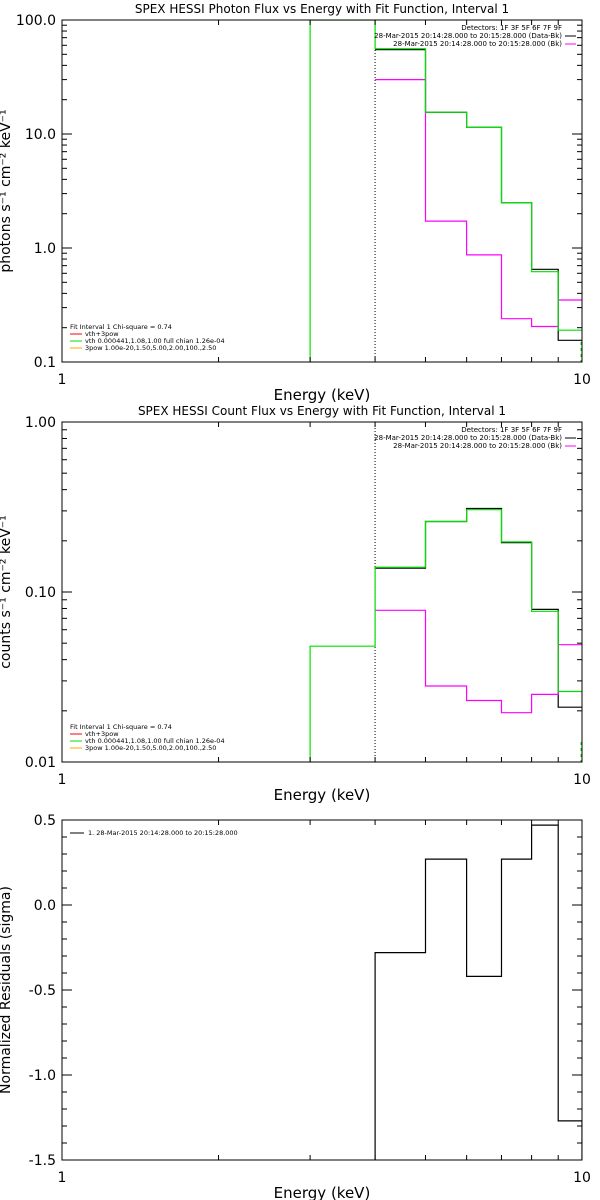 The width and height of the screenshot is (600, 1200). What do you see at coordinates (40, 763) in the screenshot?
I see `y-tick-label: 0.01` at bounding box center [40, 763].